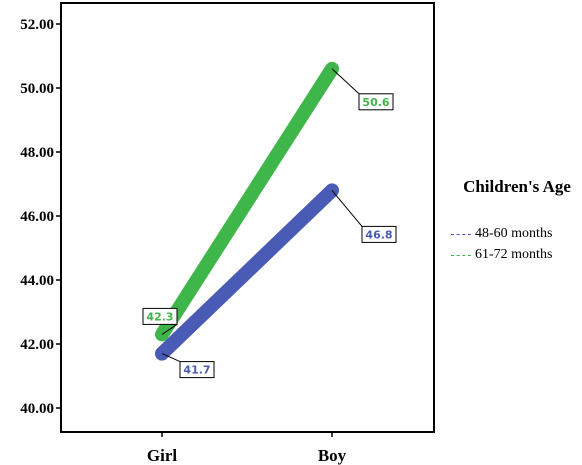 The height and width of the screenshot is (465, 582). What do you see at coordinates (37, 409) in the screenshot?
I see `y-tick-label: 40.00` at bounding box center [37, 409].